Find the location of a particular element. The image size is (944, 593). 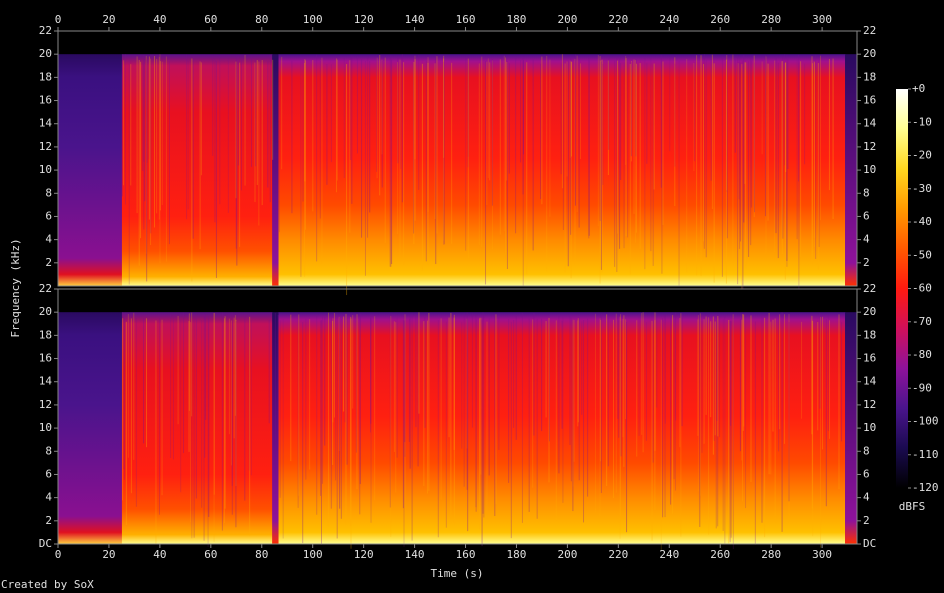

y-tick-label: 18 is located at coordinates (45, 76).